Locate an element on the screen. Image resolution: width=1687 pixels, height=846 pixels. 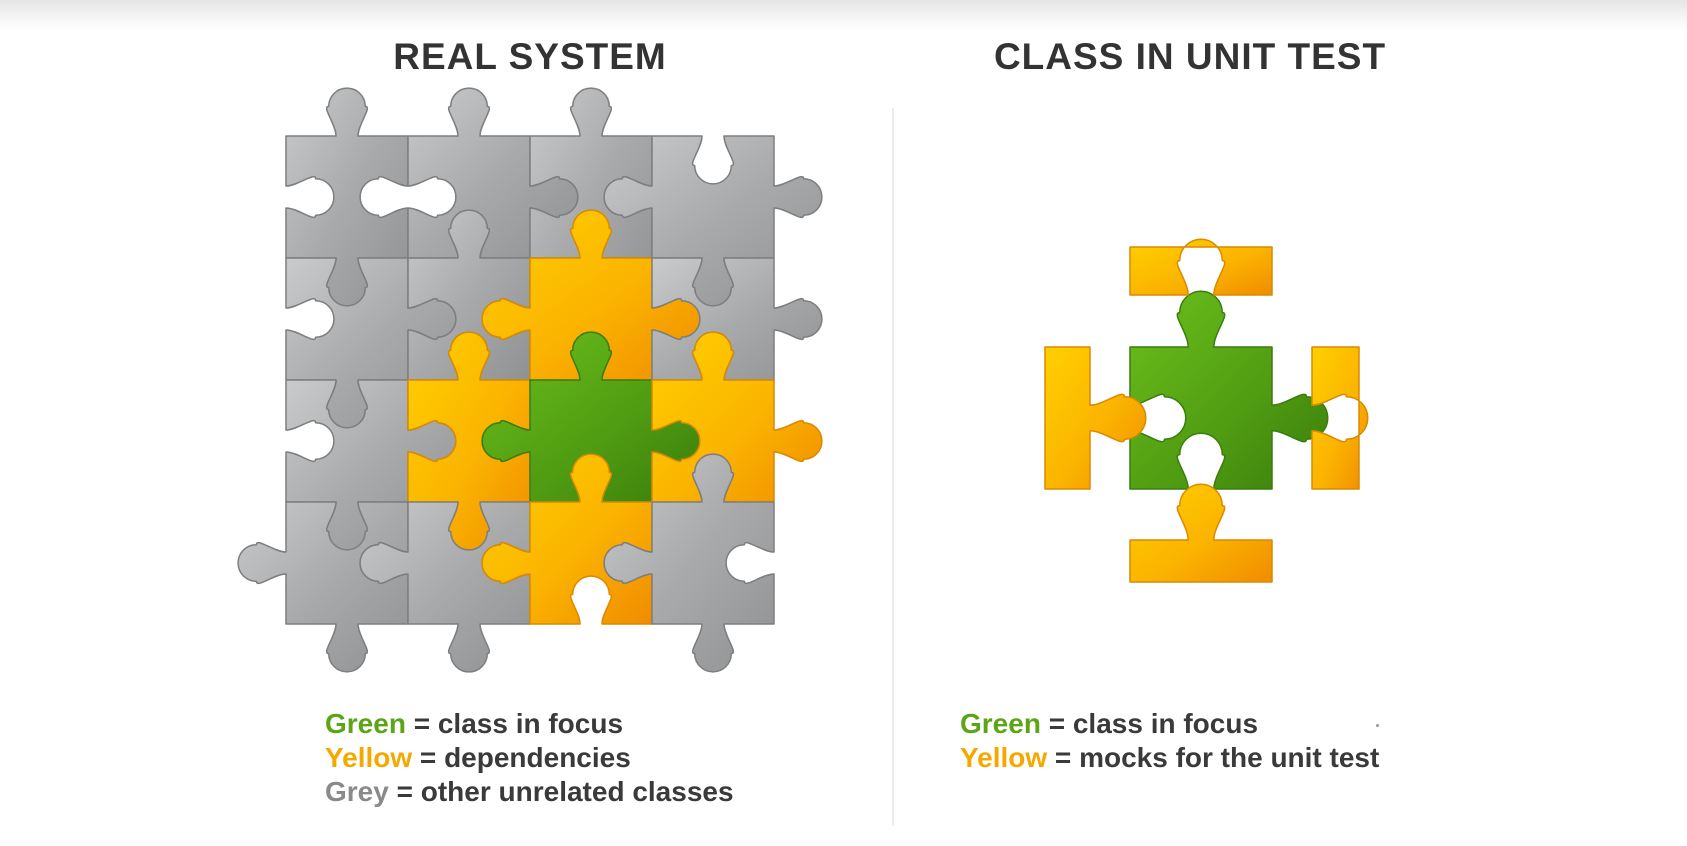
mock-top-piece is located at coordinates (1201, 267).